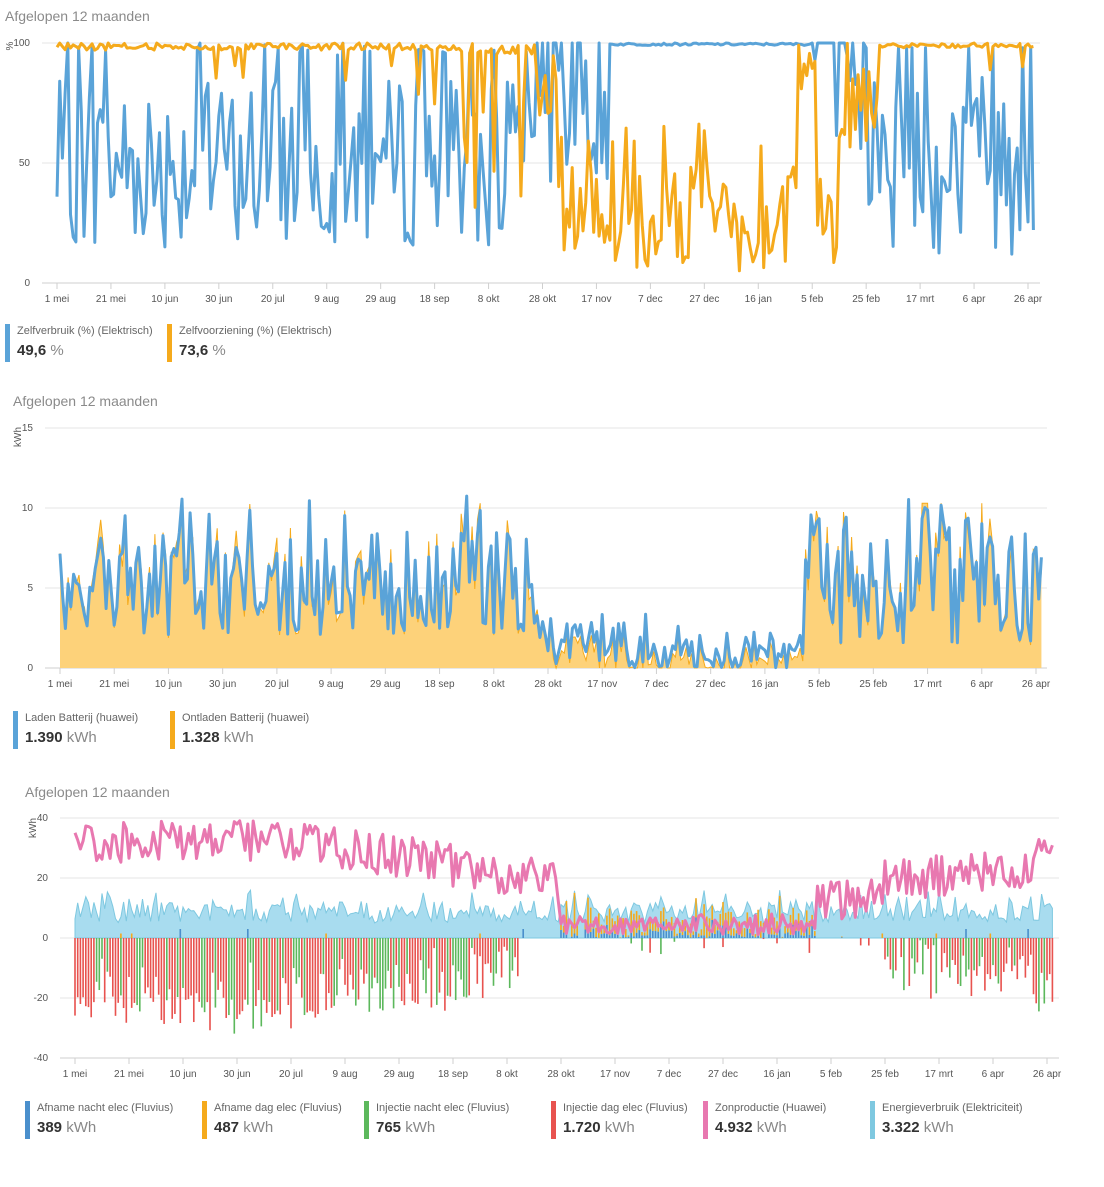 The height and width of the screenshot is (1187, 1104). Describe the element at coordinates (41, 998) in the screenshot. I see `y-tick-label: -20` at that location.